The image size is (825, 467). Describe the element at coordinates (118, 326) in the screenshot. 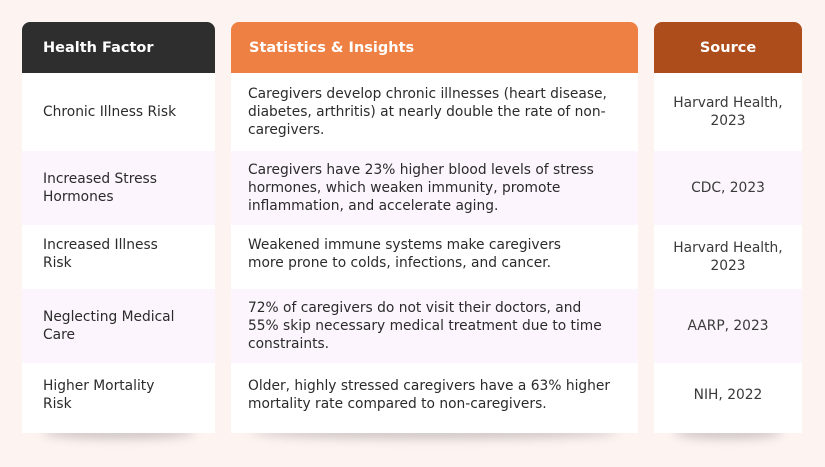

I see `factor-cell: Neglecting Medical Care` at that location.